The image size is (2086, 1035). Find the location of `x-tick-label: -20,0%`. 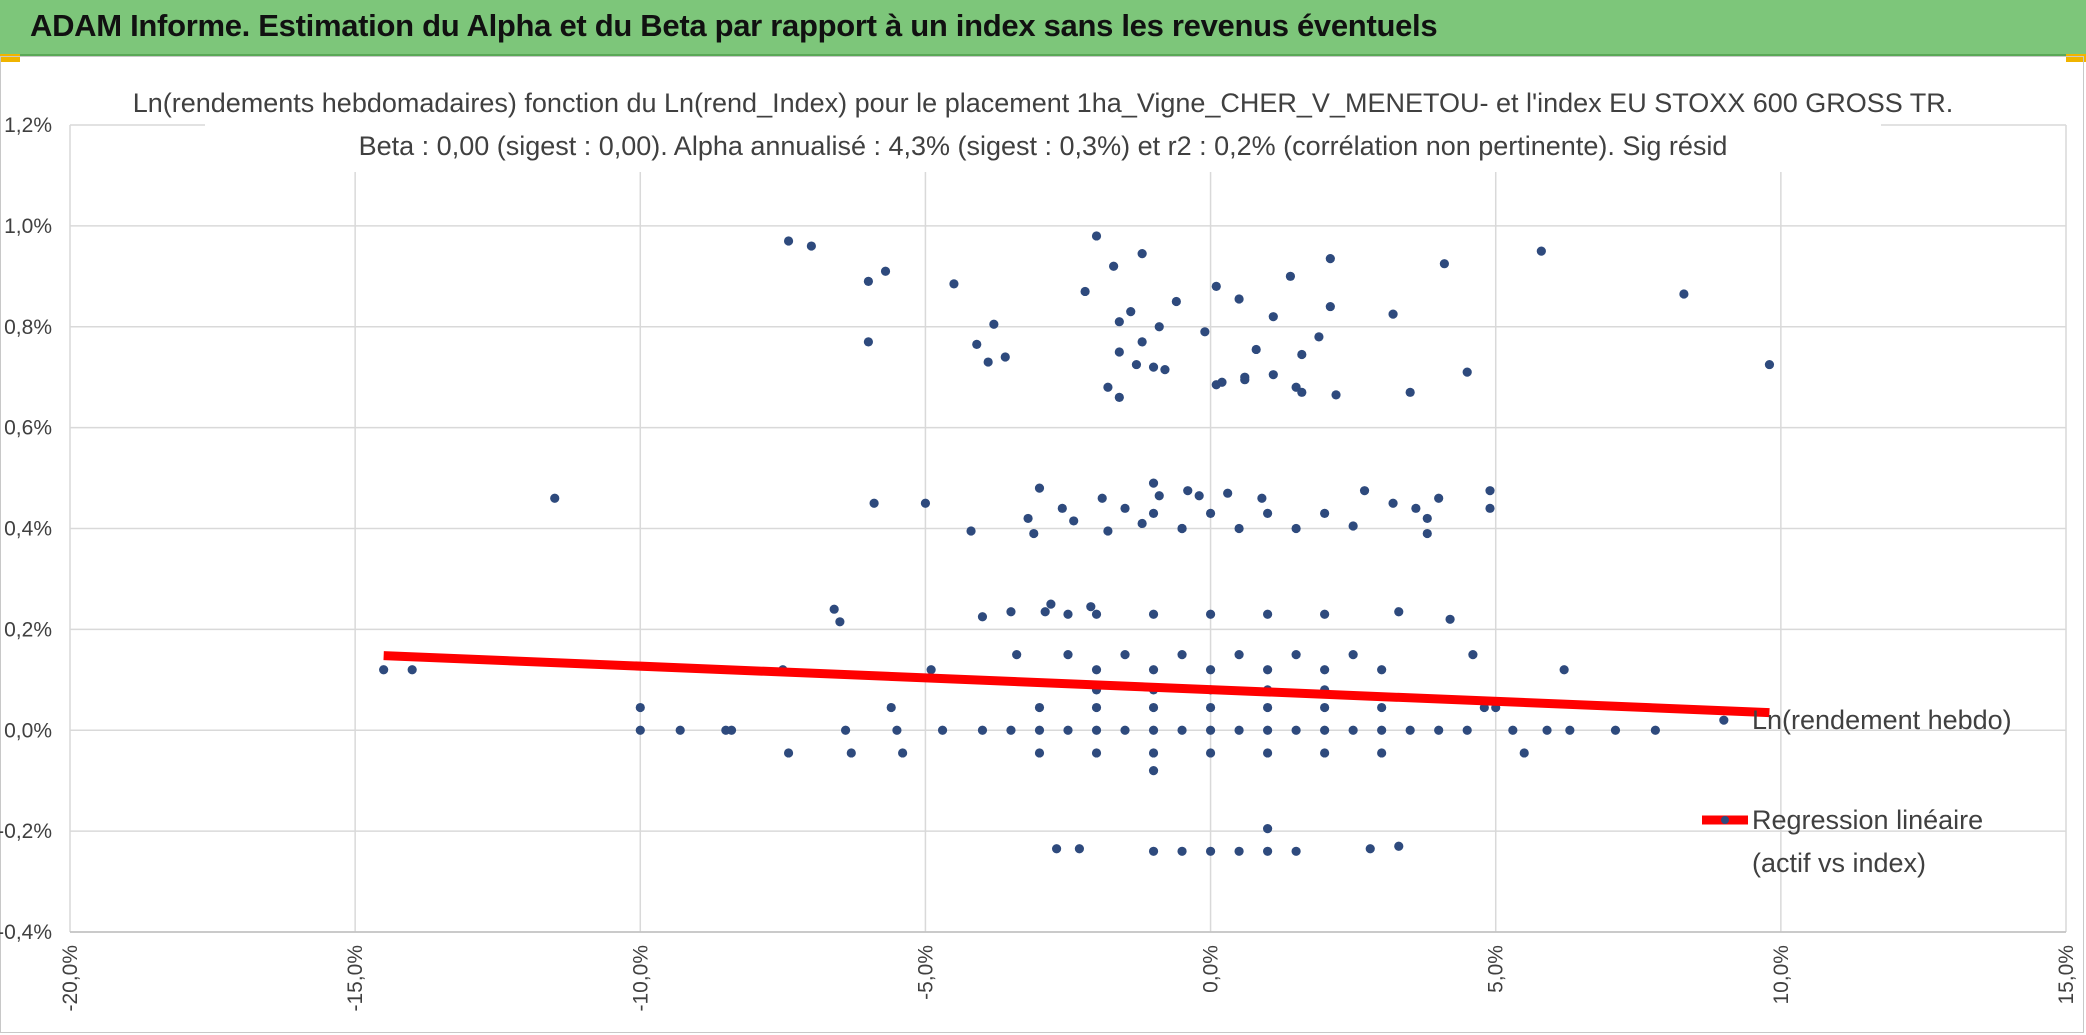

x-tick-label: -20,0% is located at coordinates (70, 978).